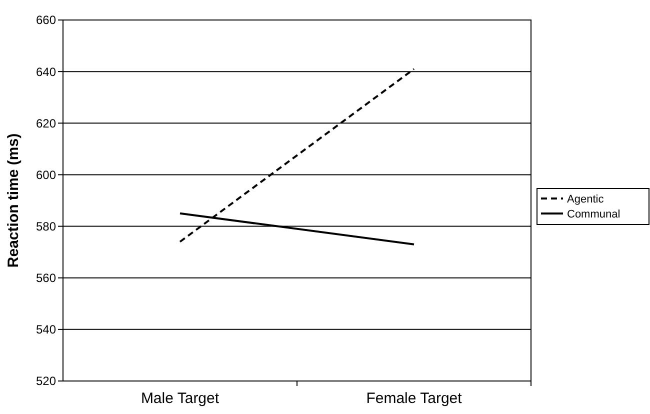 Image resolution: width=650 pixels, height=414 pixels. What do you see at coordinates (593, 214) in the screenshot?
I see `legend-label: Communal` at bounding box center [593, 214].